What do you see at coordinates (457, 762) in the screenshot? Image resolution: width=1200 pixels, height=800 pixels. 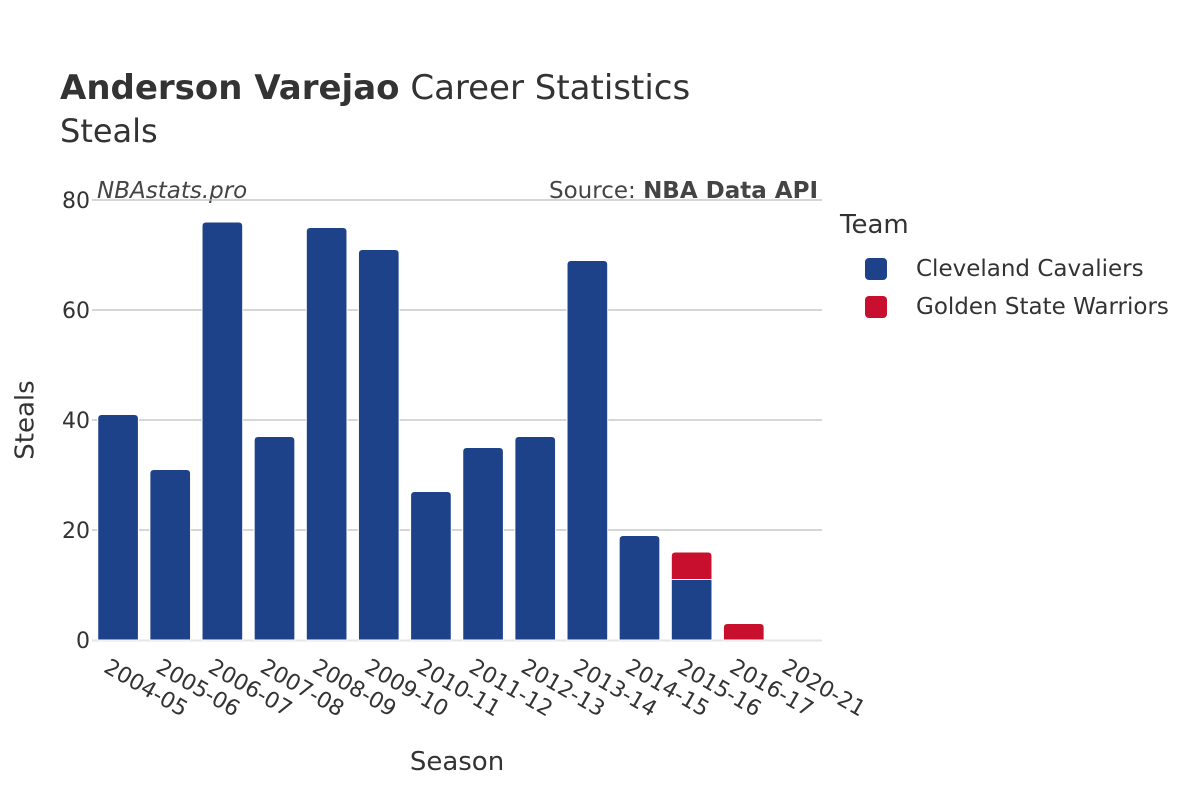 I see `x-axis-title: Season` at bounding box center [457, 762].